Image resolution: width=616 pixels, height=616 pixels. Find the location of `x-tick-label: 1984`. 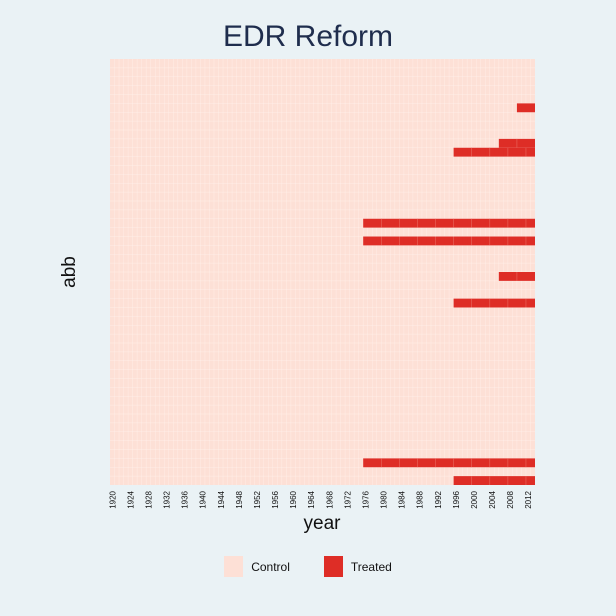

x-tick-label: 1984 is located at coordinates (402, 499).